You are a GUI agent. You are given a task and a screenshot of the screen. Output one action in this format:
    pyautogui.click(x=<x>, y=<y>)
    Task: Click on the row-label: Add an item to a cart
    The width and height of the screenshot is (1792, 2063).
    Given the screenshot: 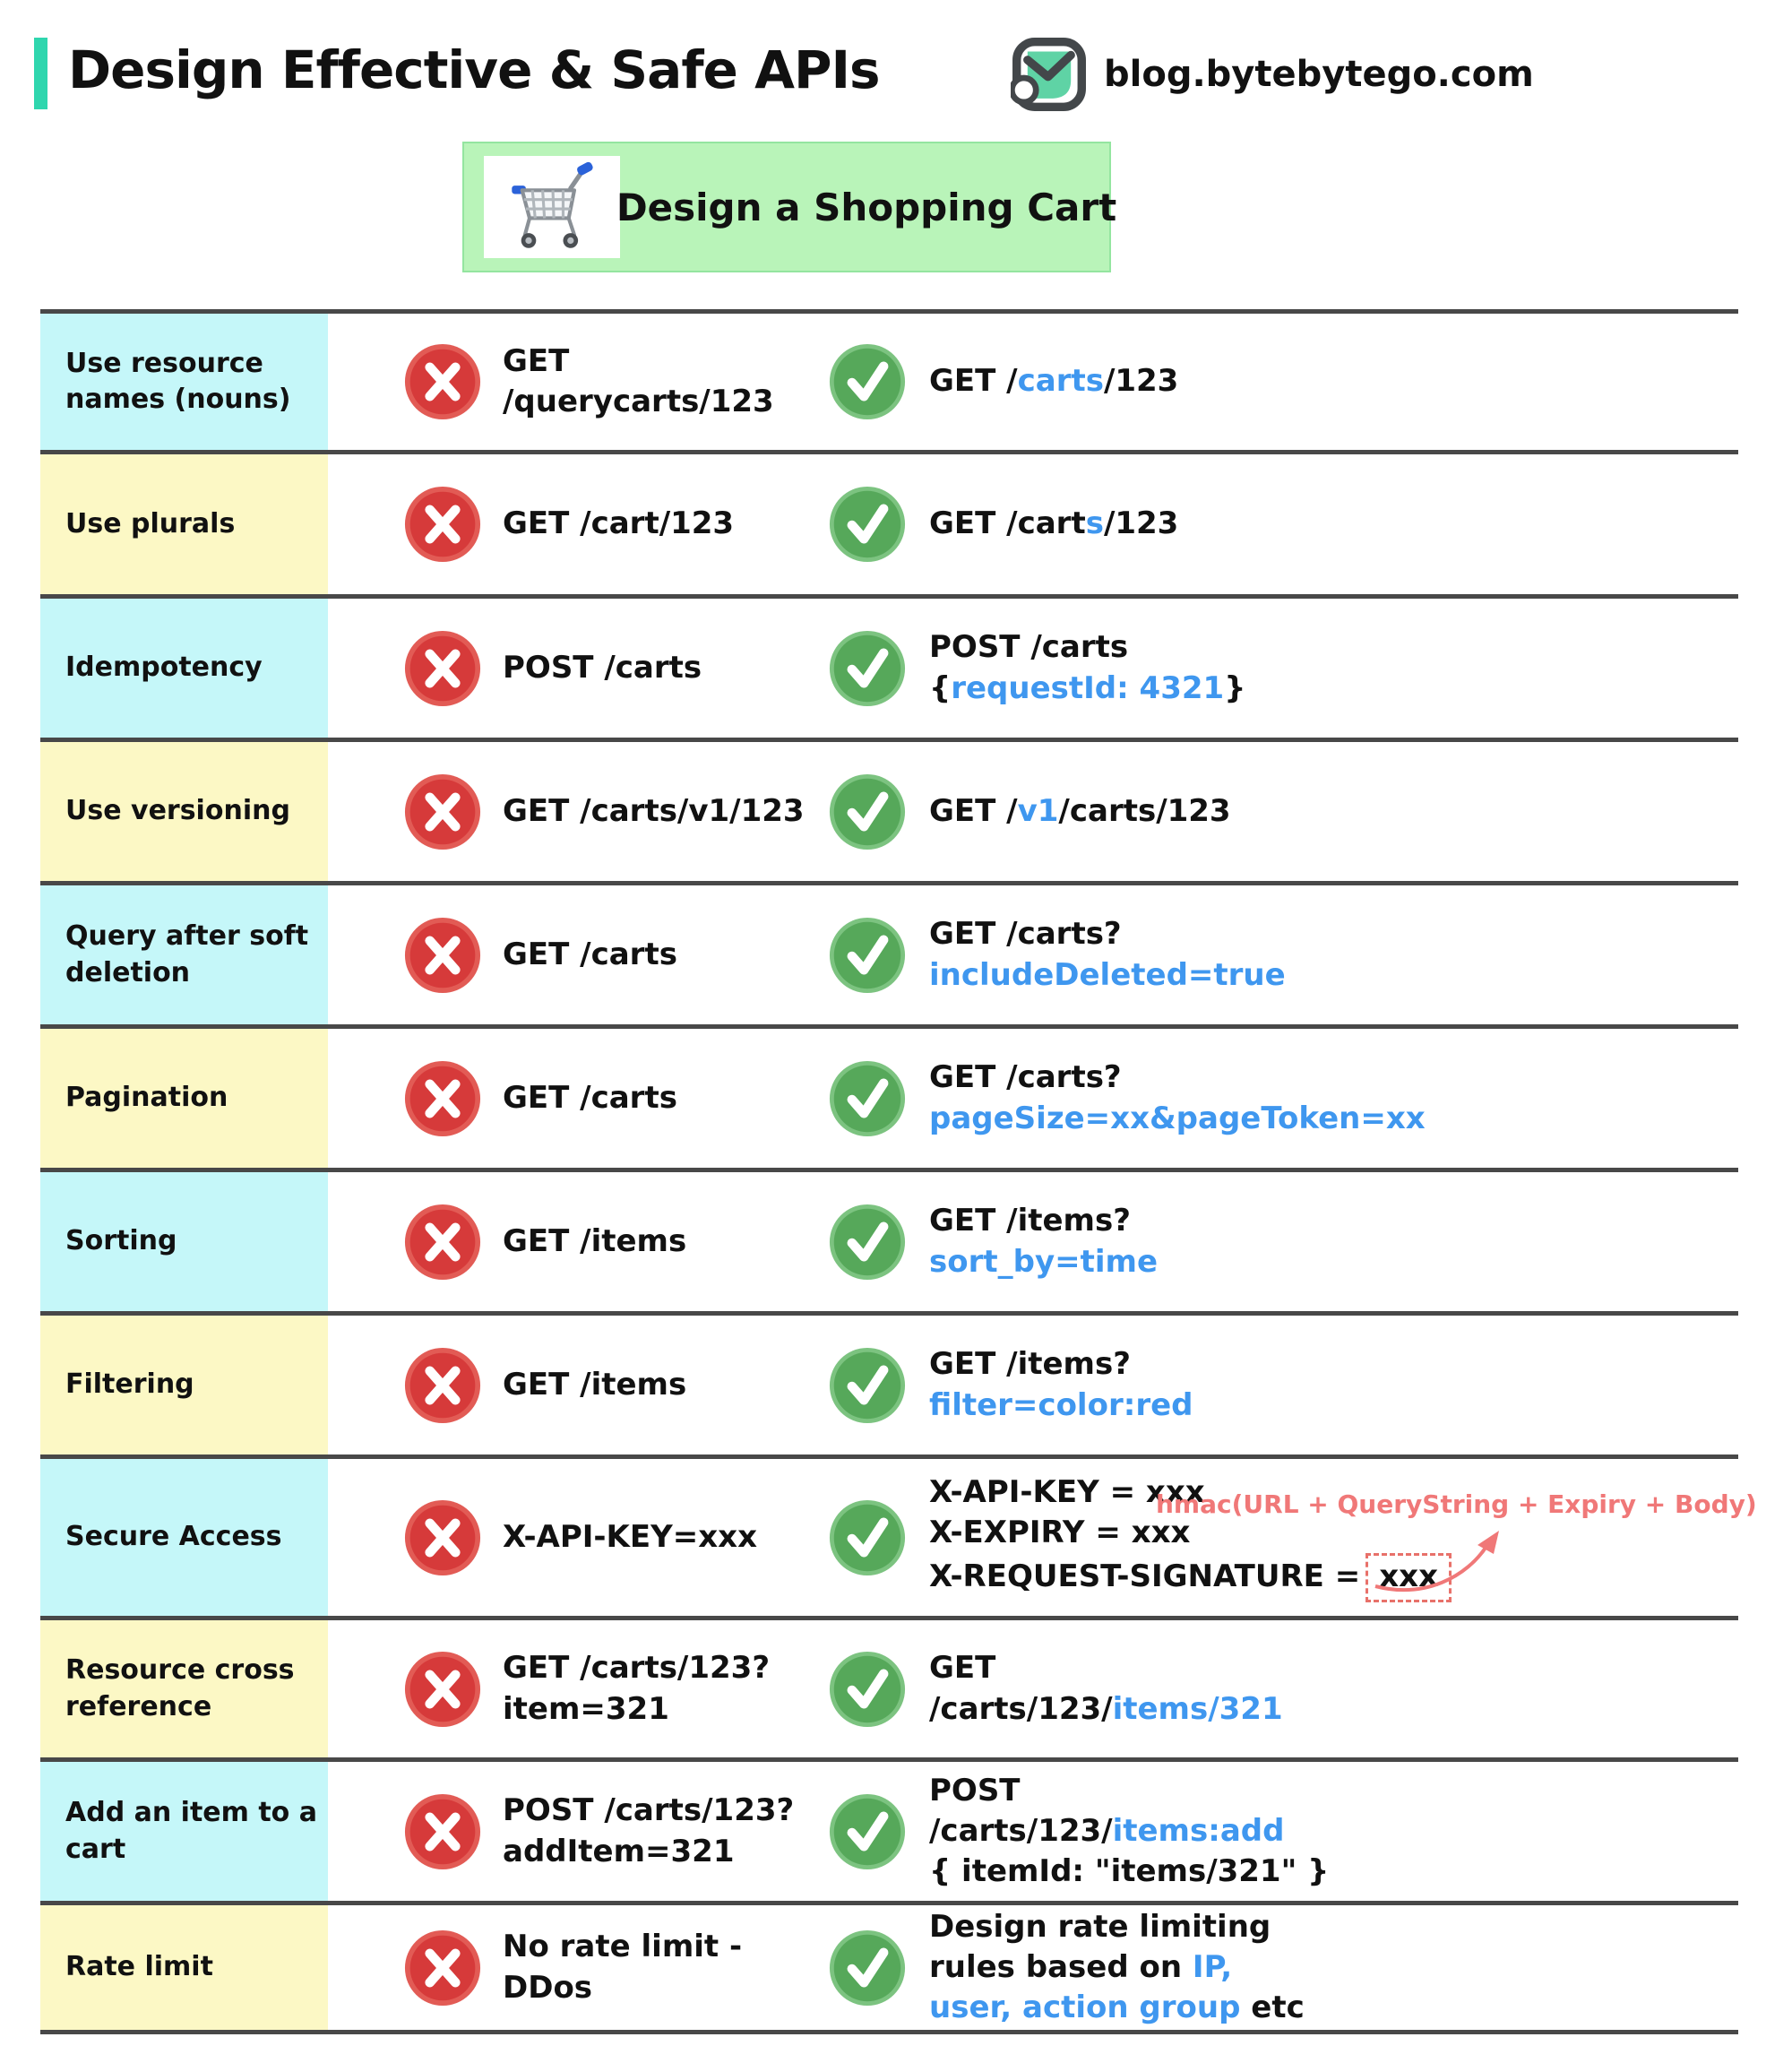 What is the action you would take?
    pyautogui.click(x=184, y=1831)
    